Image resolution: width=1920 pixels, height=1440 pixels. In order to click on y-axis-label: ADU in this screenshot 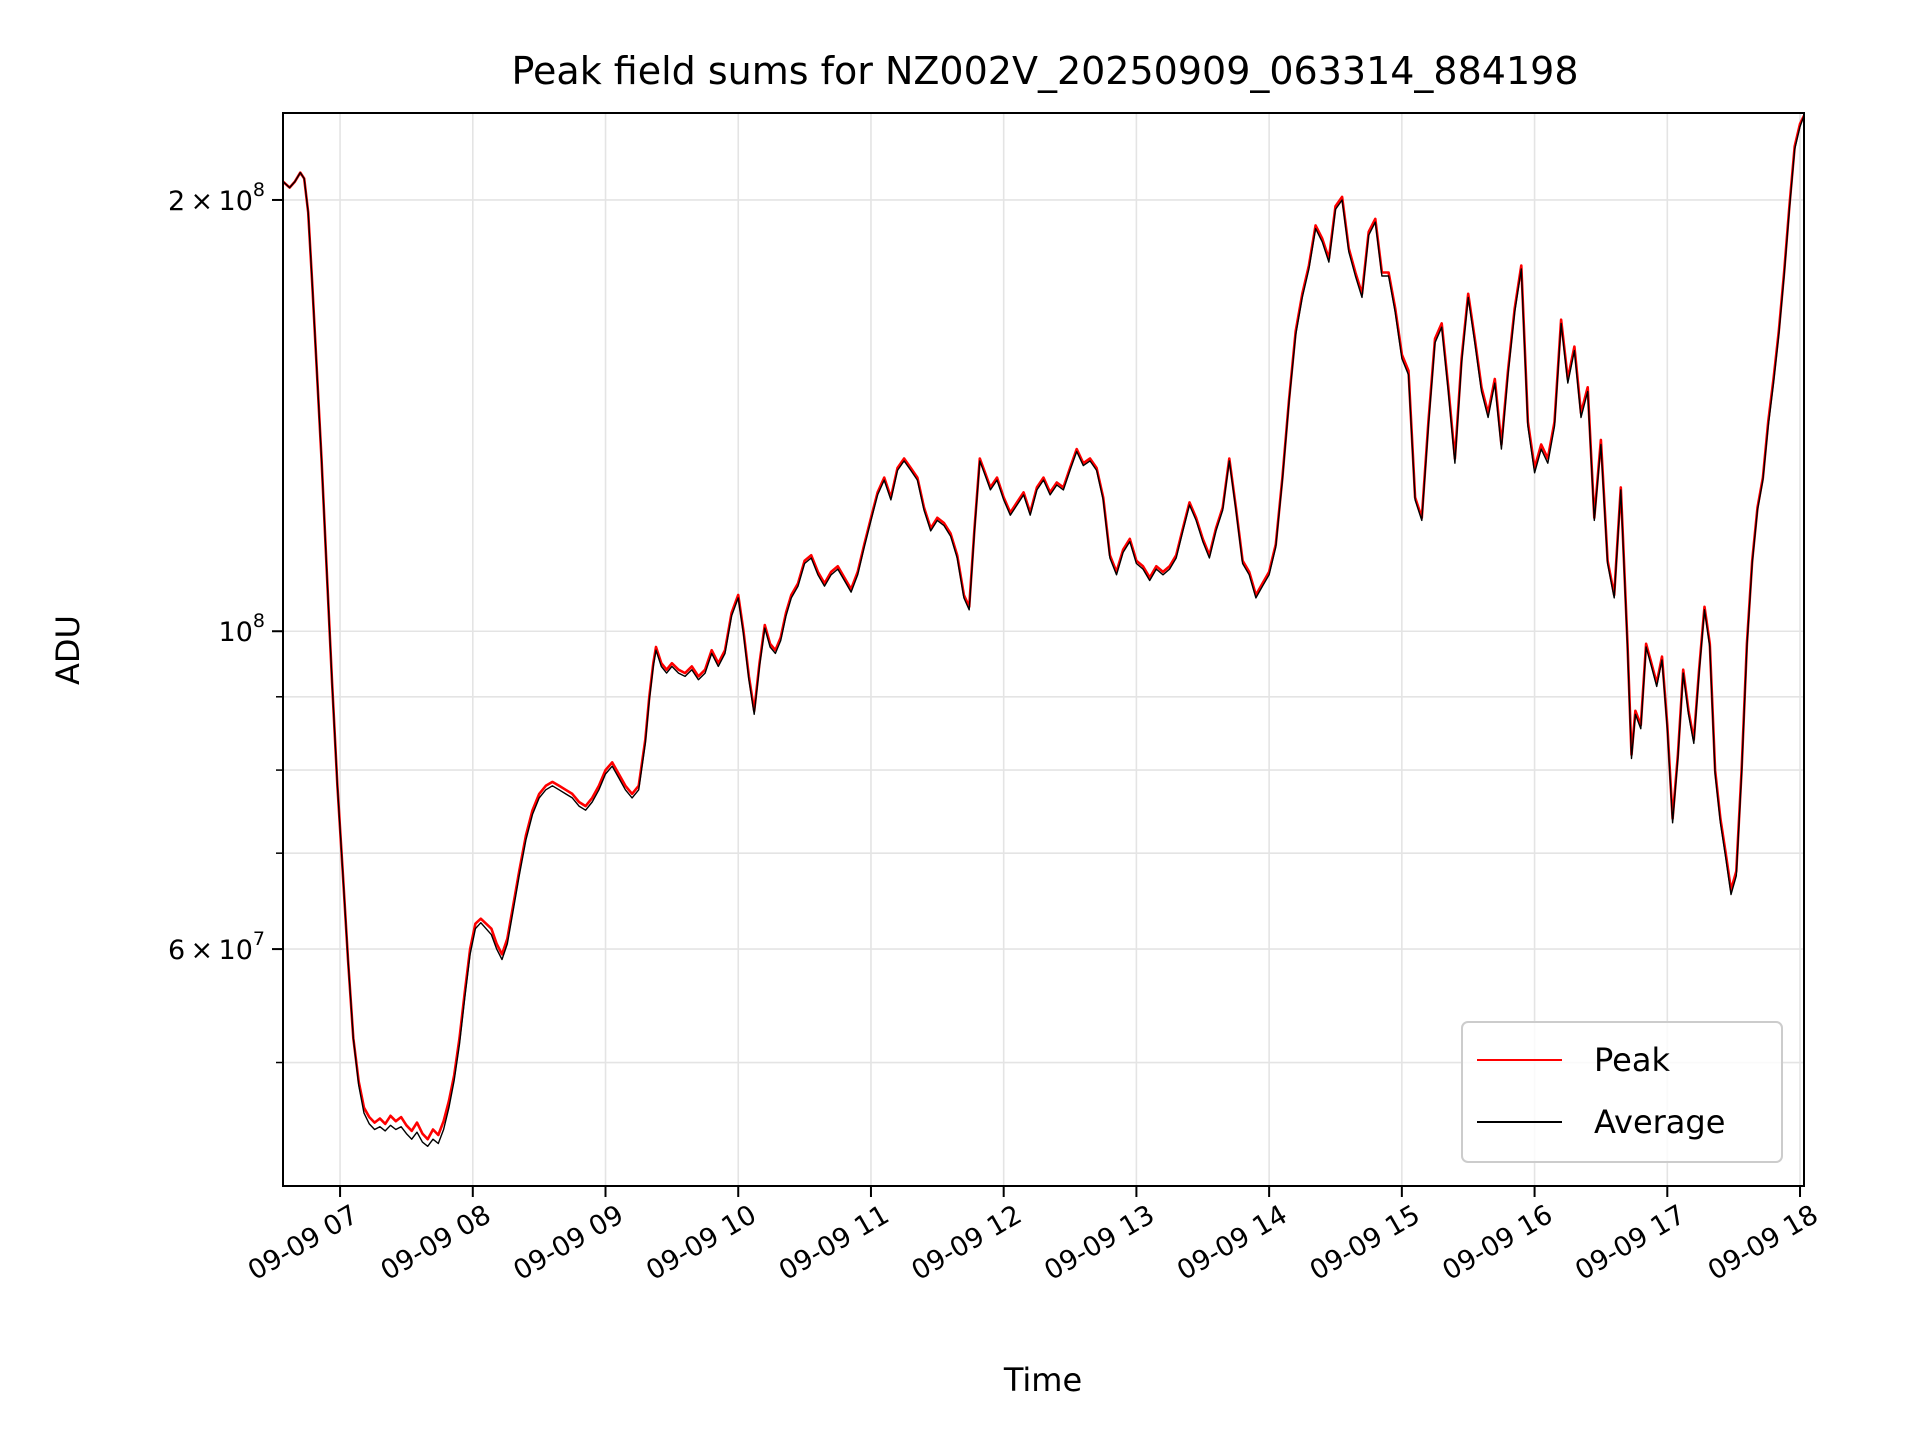, I will do `click(68, 650)`.